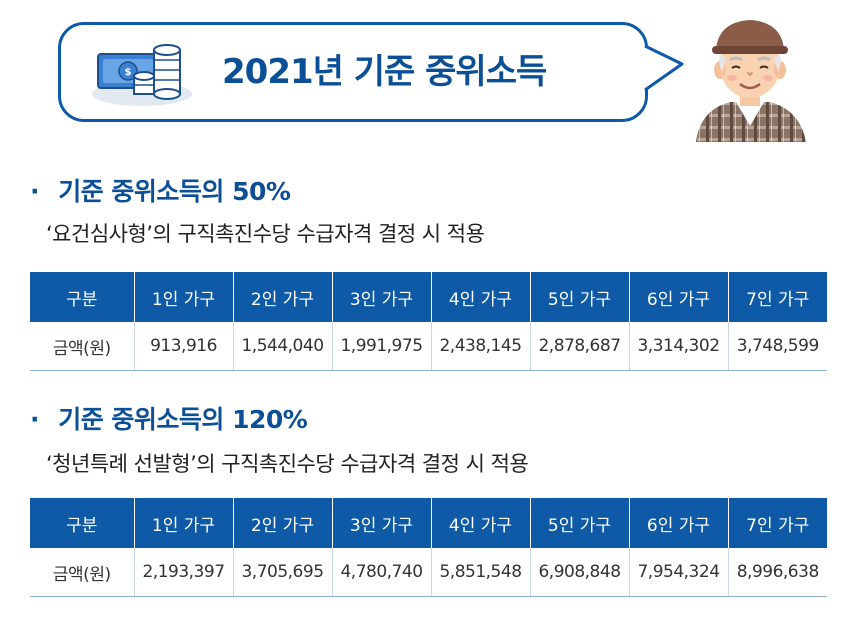 The width and height of the screenshot is (857, 626). What do you see at coordinates (678, 572) in the screenshot?
I see `amount-cell: 7,954,324` at bounding box center [678, 572].